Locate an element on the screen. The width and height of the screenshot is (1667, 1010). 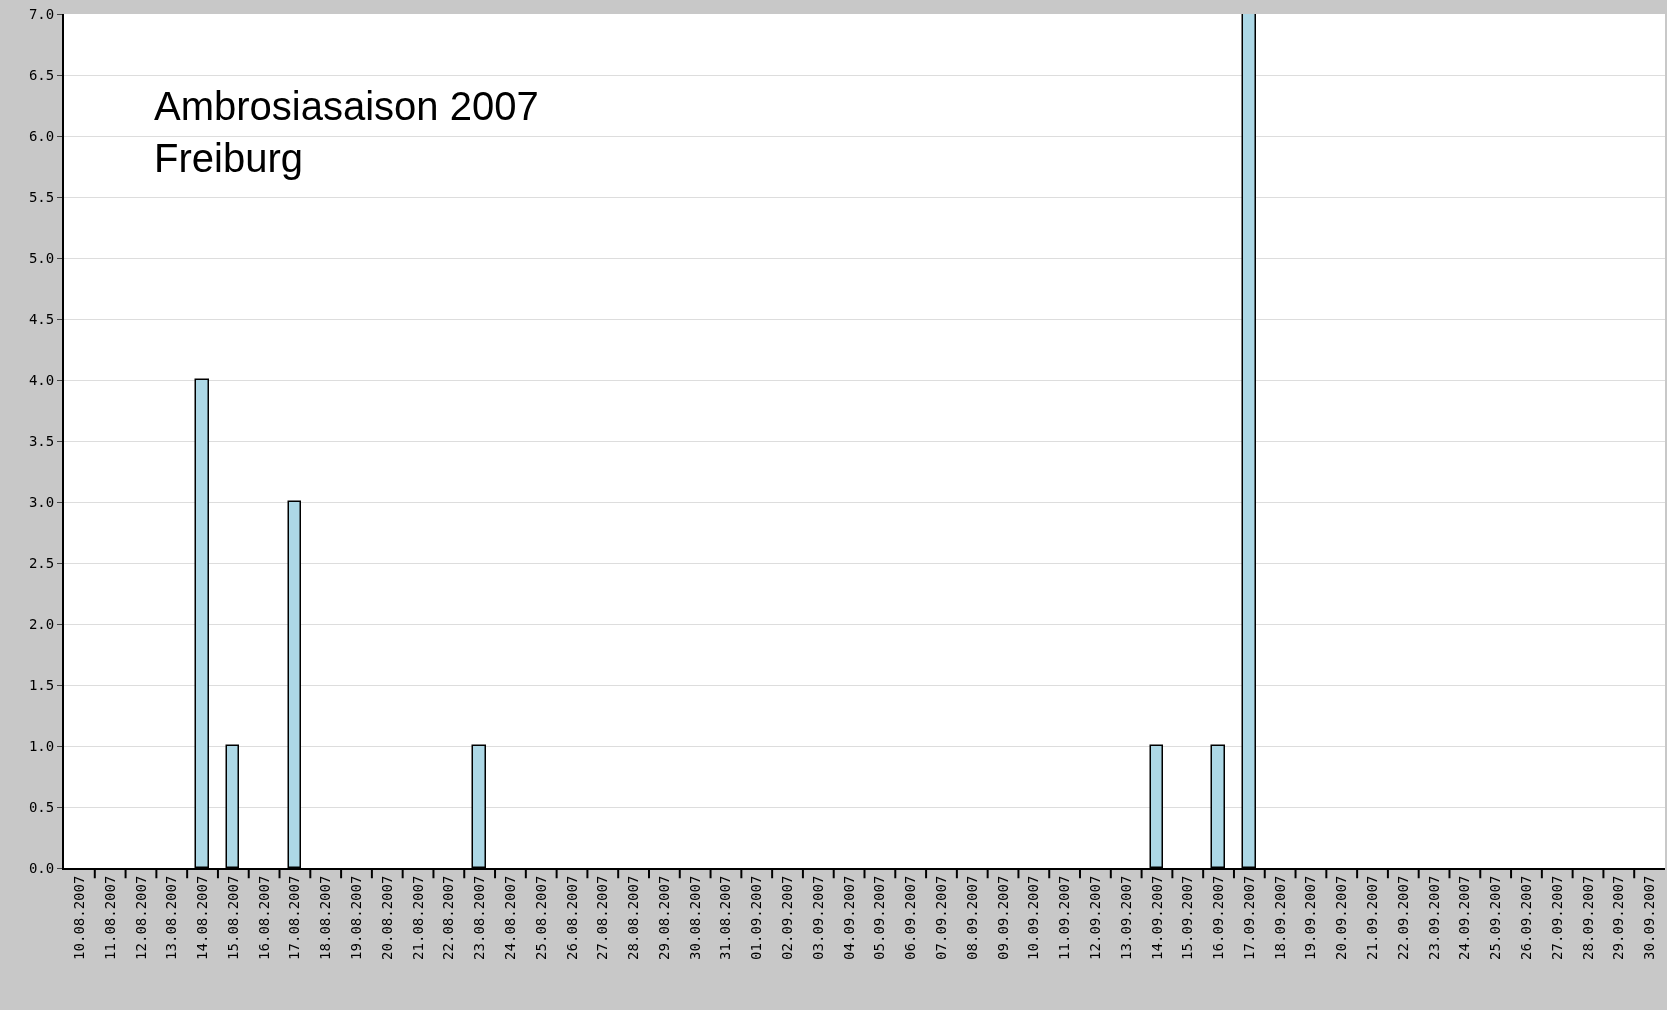
x-tick-label: 25.09.2007 is located at coordinates (1495, 917).